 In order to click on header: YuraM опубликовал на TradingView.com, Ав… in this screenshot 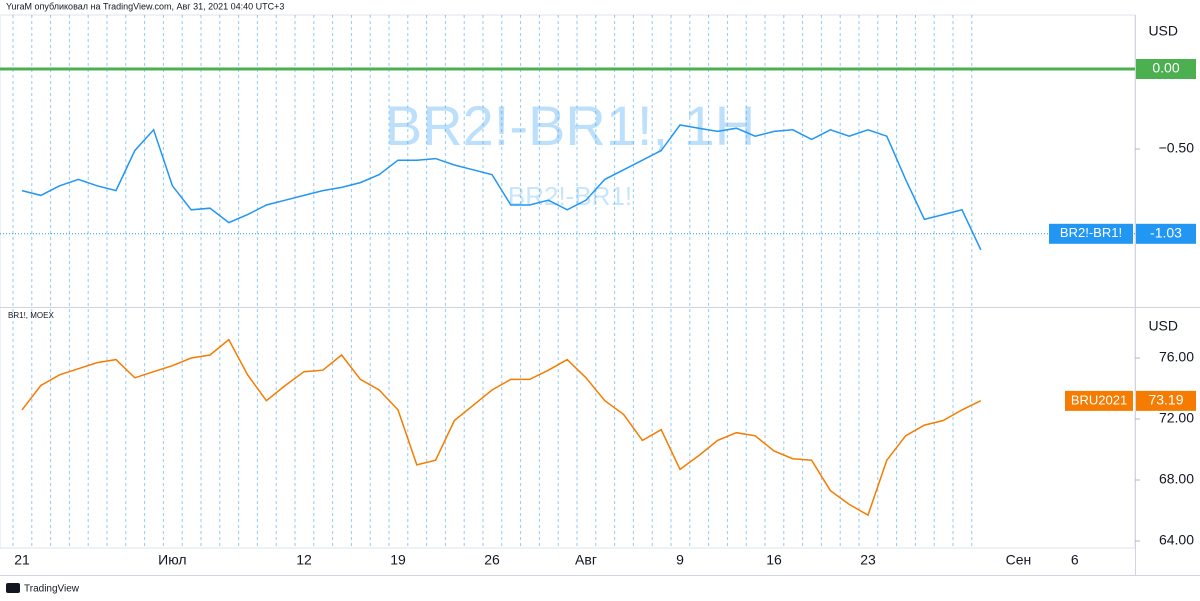, I will do `click(145, 6)`.